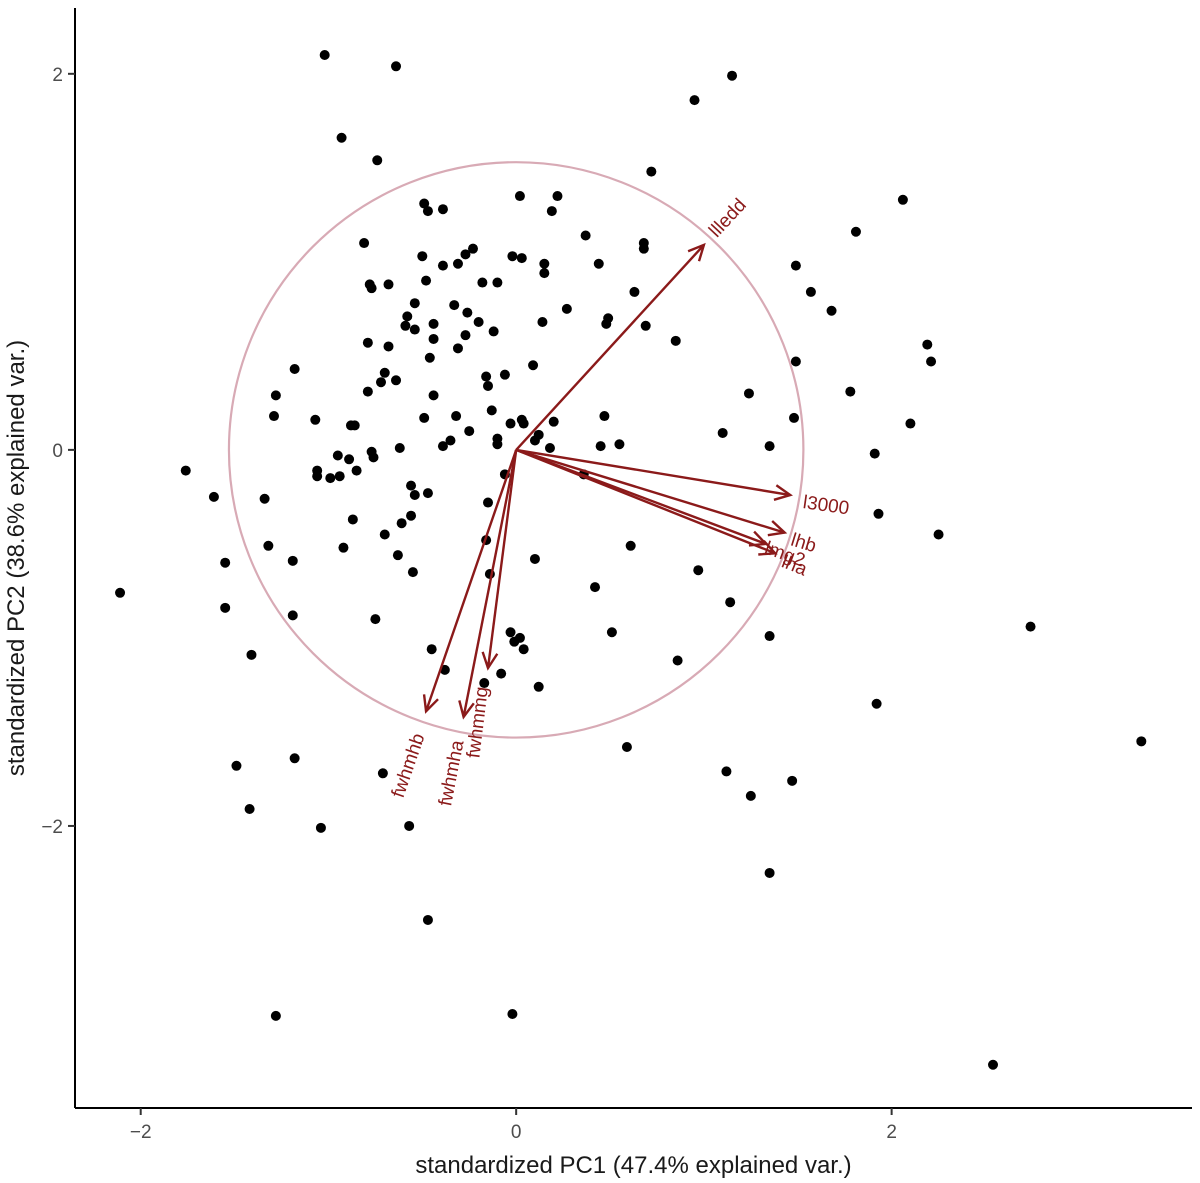 The image size is (1200, 1183). What do you see at coordinates (826, 505) in the screenshot?
I see `arrow-label-l3000: l3000` at bounding box center [826, 505].